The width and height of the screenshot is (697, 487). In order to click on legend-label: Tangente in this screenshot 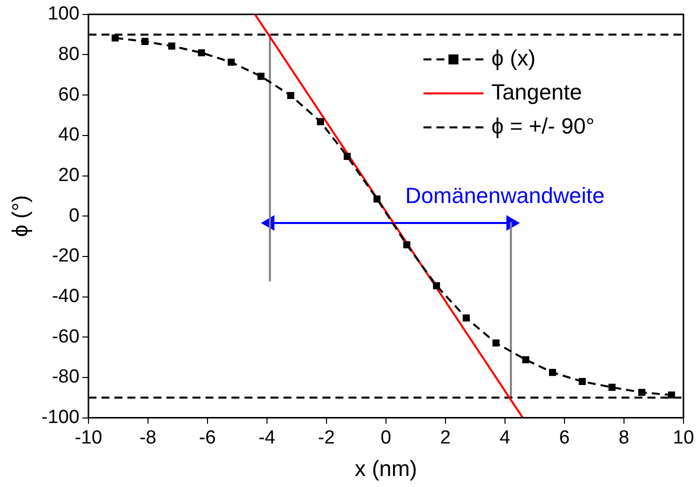, I will do `click(536, 91)`.